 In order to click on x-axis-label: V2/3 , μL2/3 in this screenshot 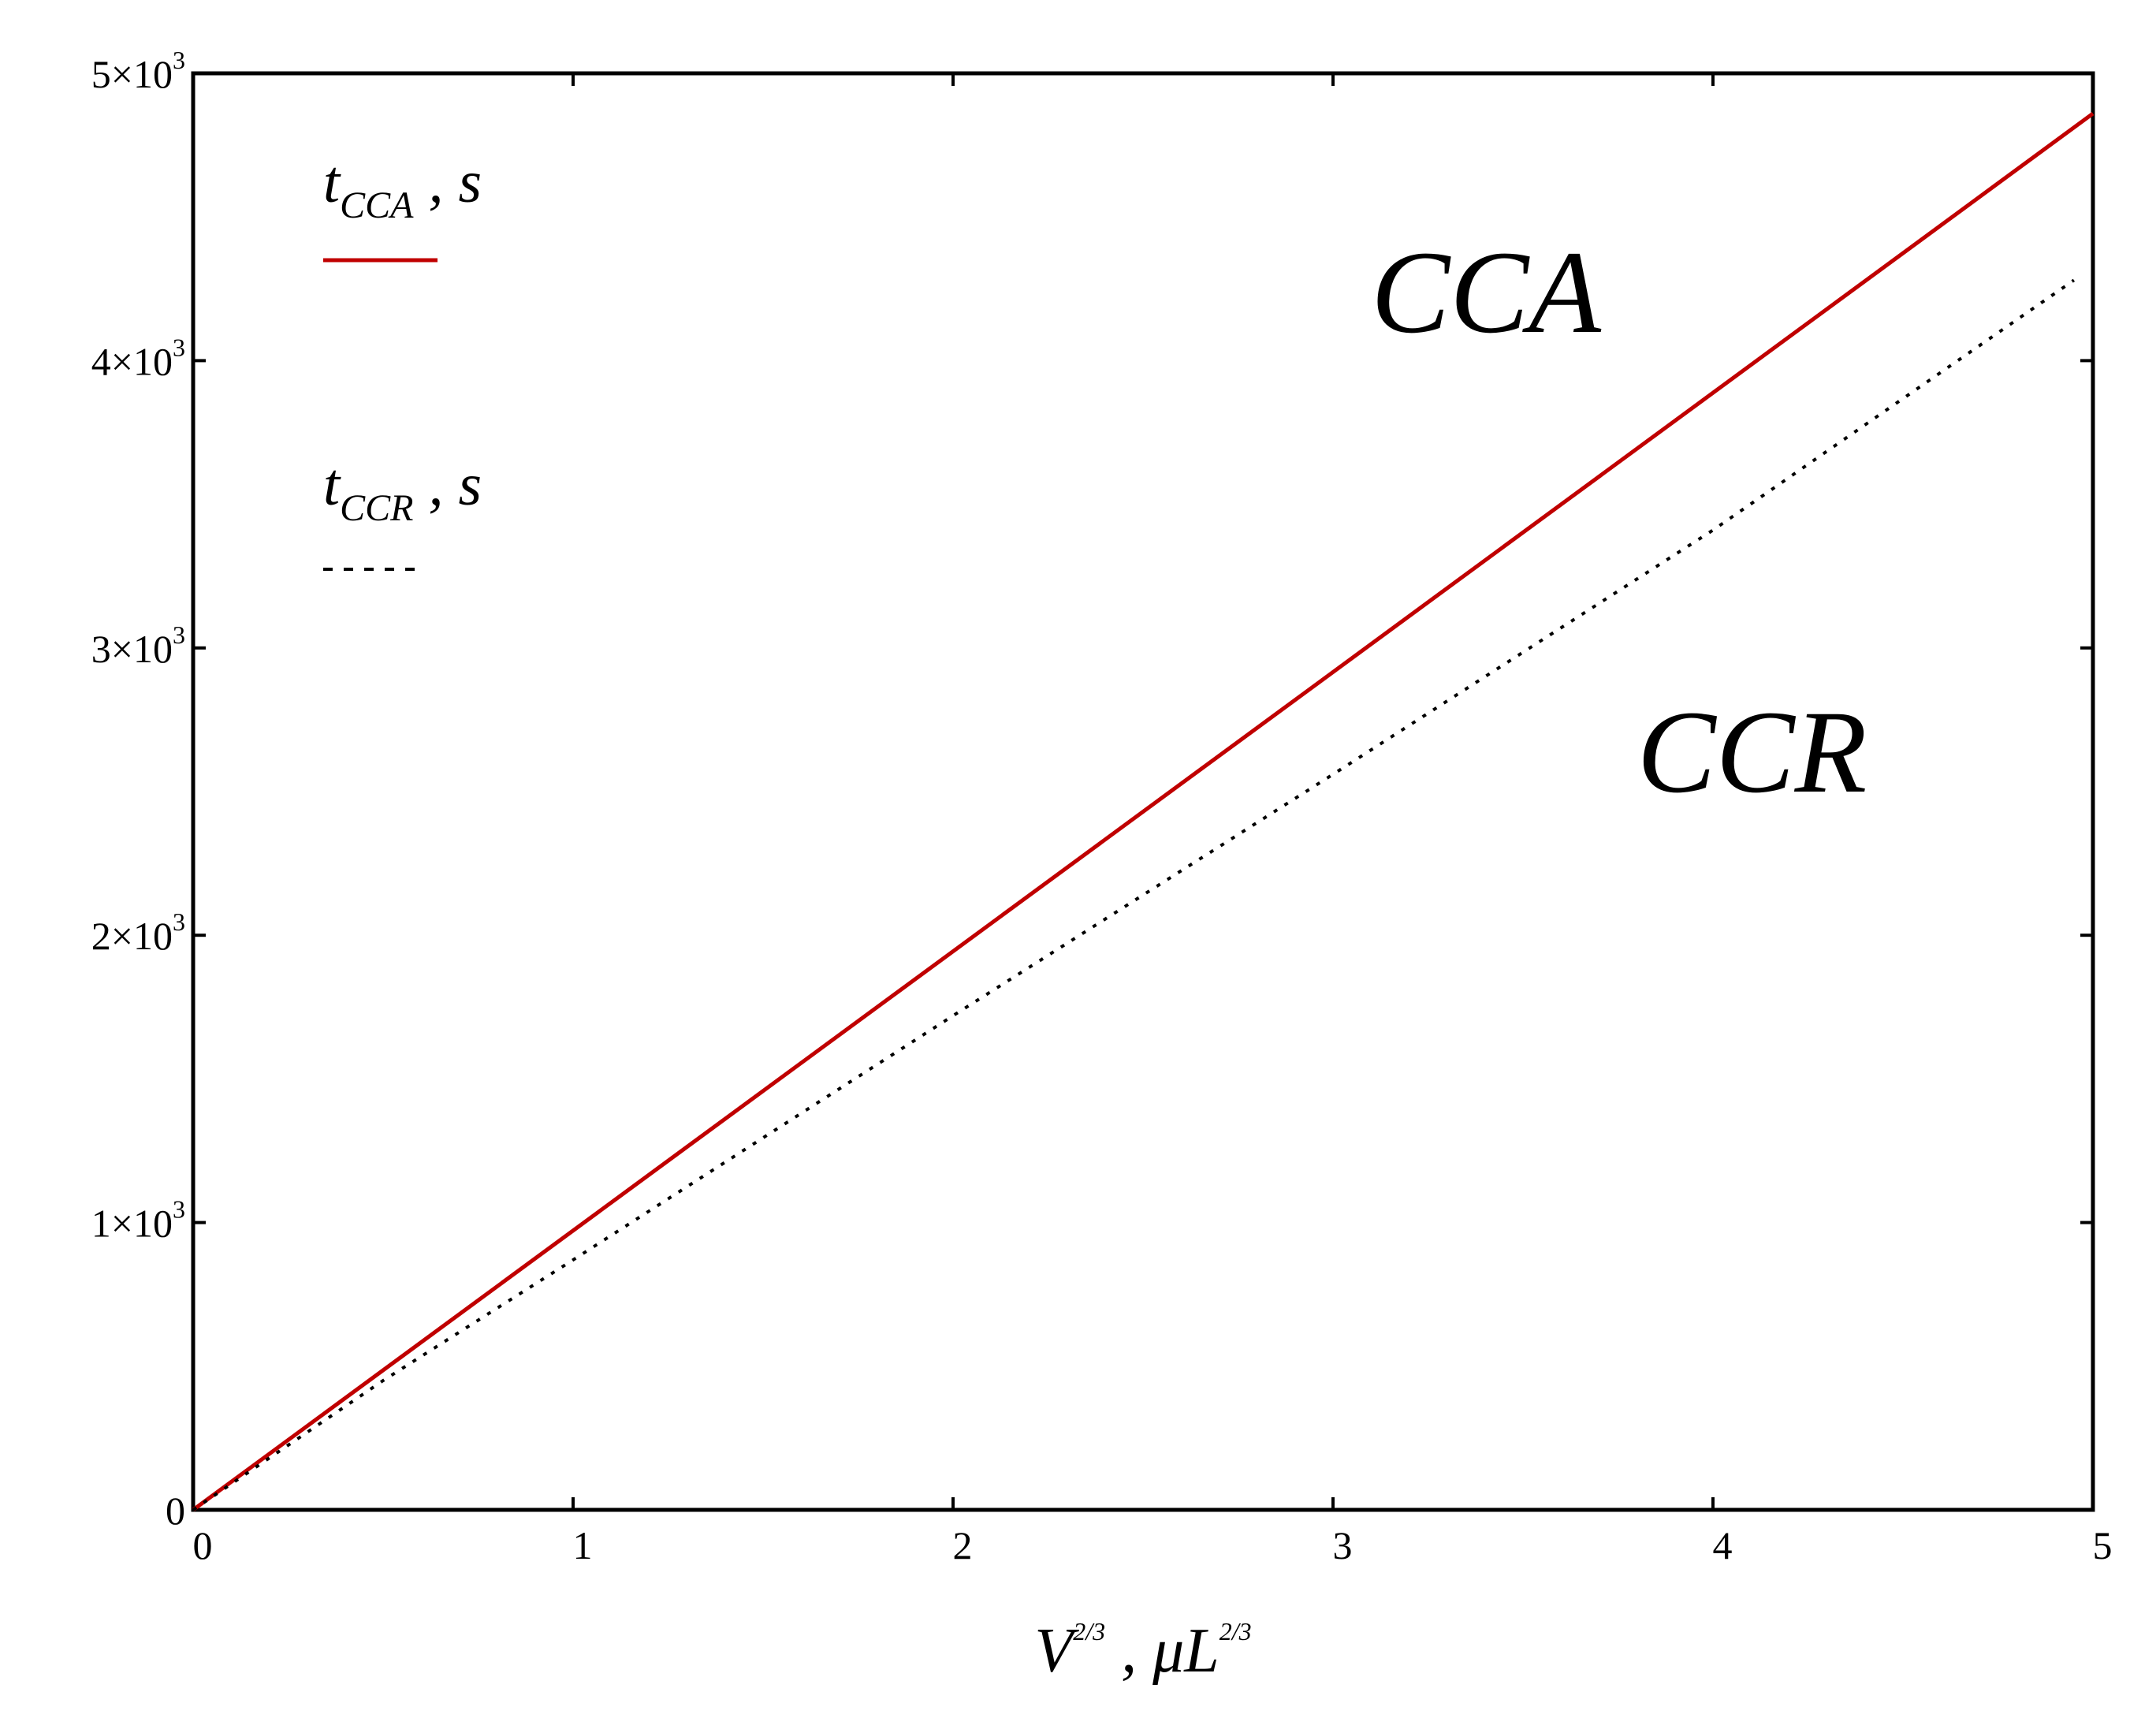, I will do `click(1142, 1651)`.